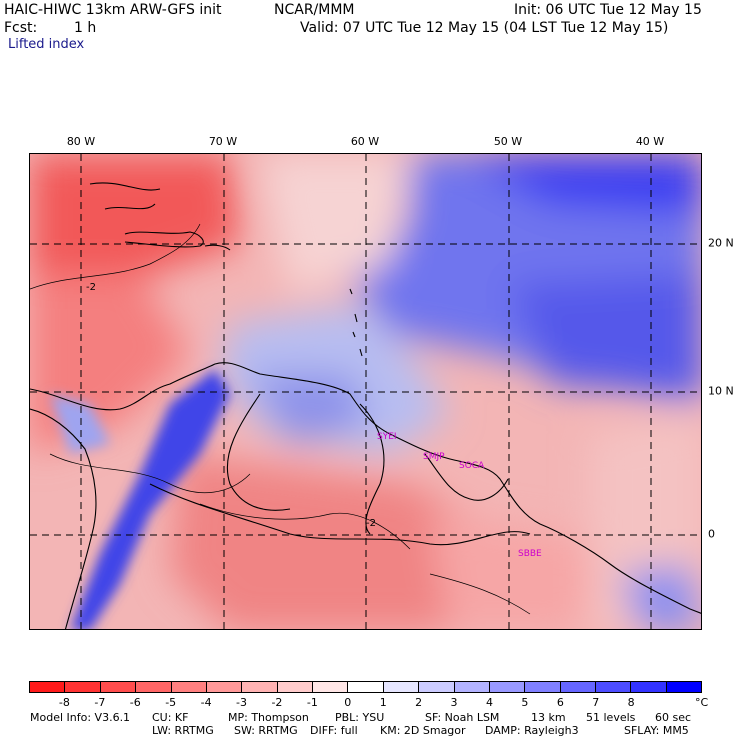  I want to click on timestep: 60 sec, so click(673, 717).